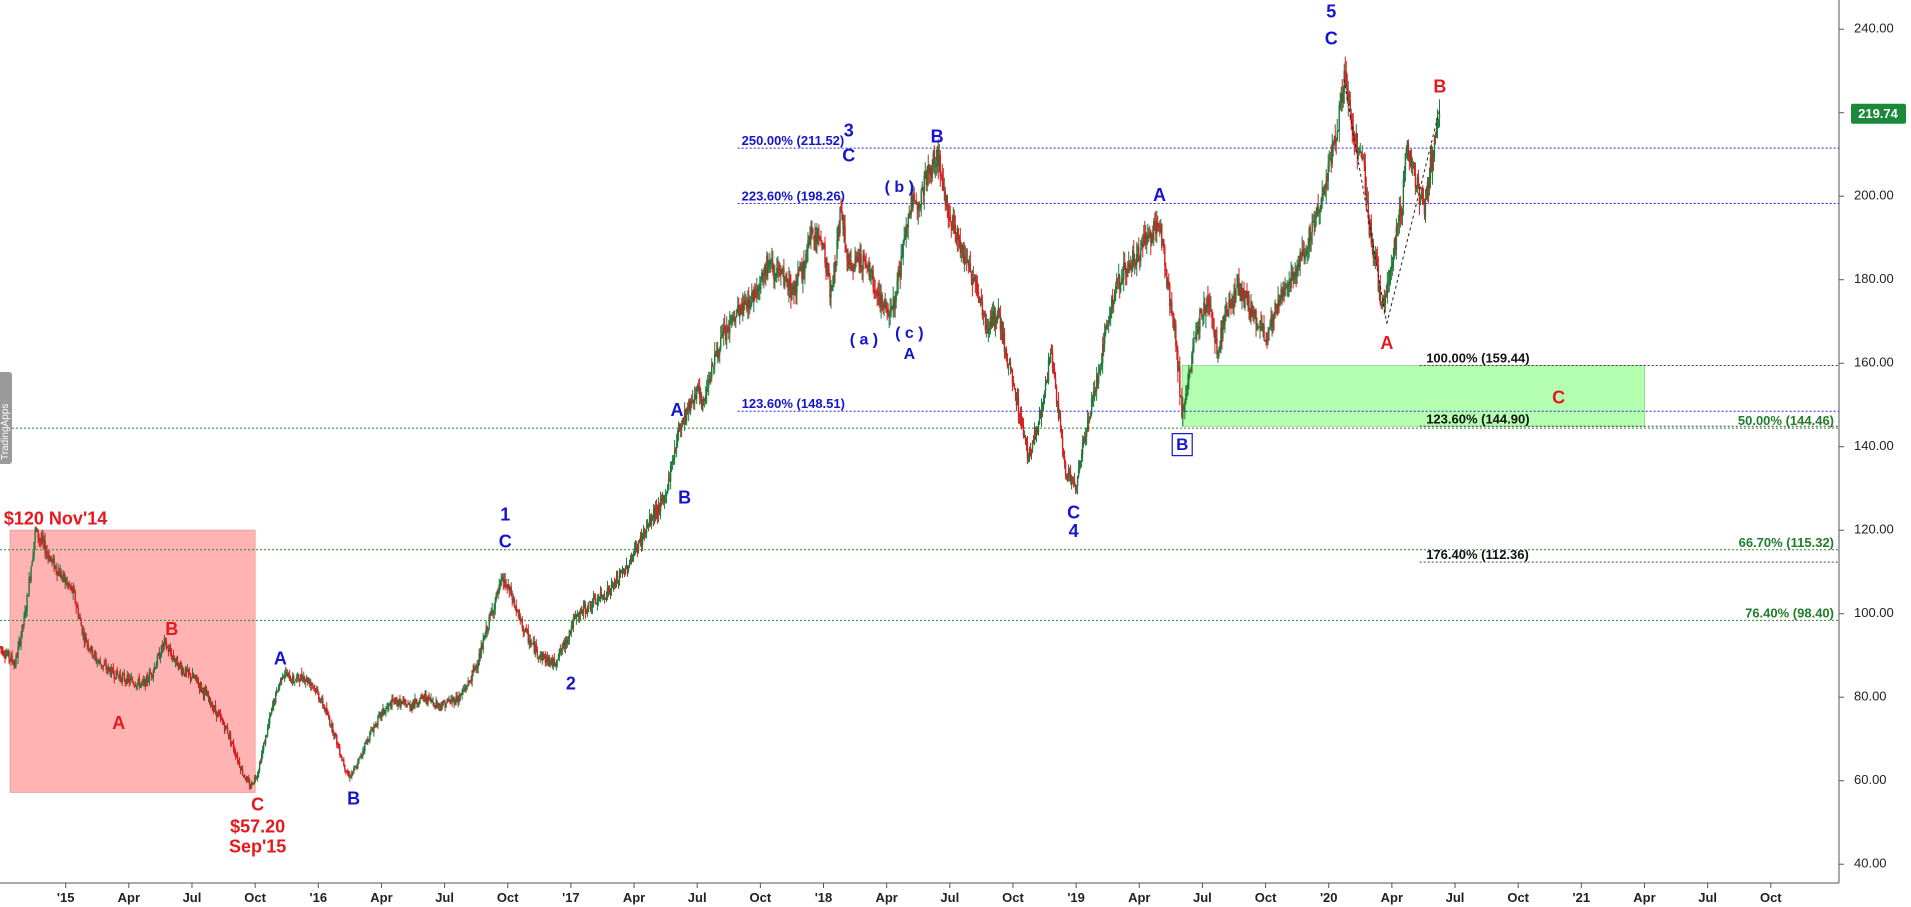 This screenshot has height=907, width=1911. Describe the element at coordinates (1644, 897) in the screenshot. I see `x-tick-label: Apr` at that location.